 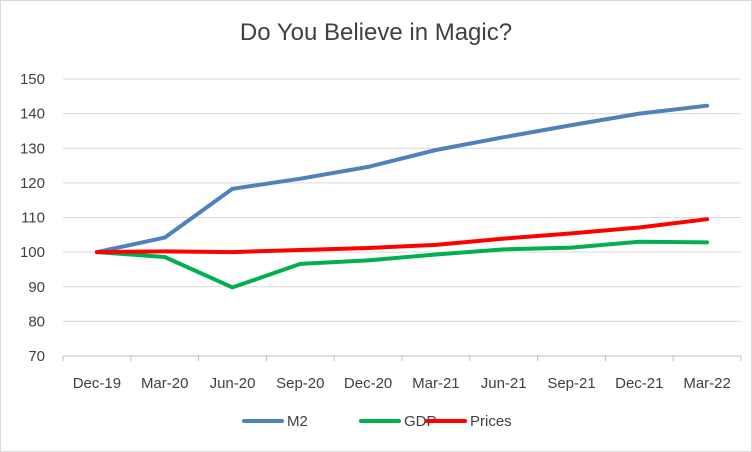 What do you see at coordinates (32, 148) in the screenshot?
I see `y-tick-label: 130` at bounding box center [32, 148].